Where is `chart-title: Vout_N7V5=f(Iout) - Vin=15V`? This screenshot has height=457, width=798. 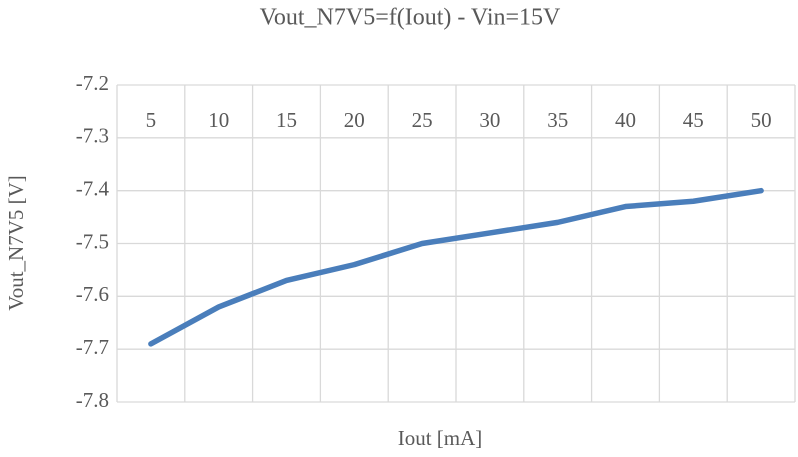
chart-title: Vout_N7V5=f(Iout) - Vin=15V is located at coordinates (410, 18).